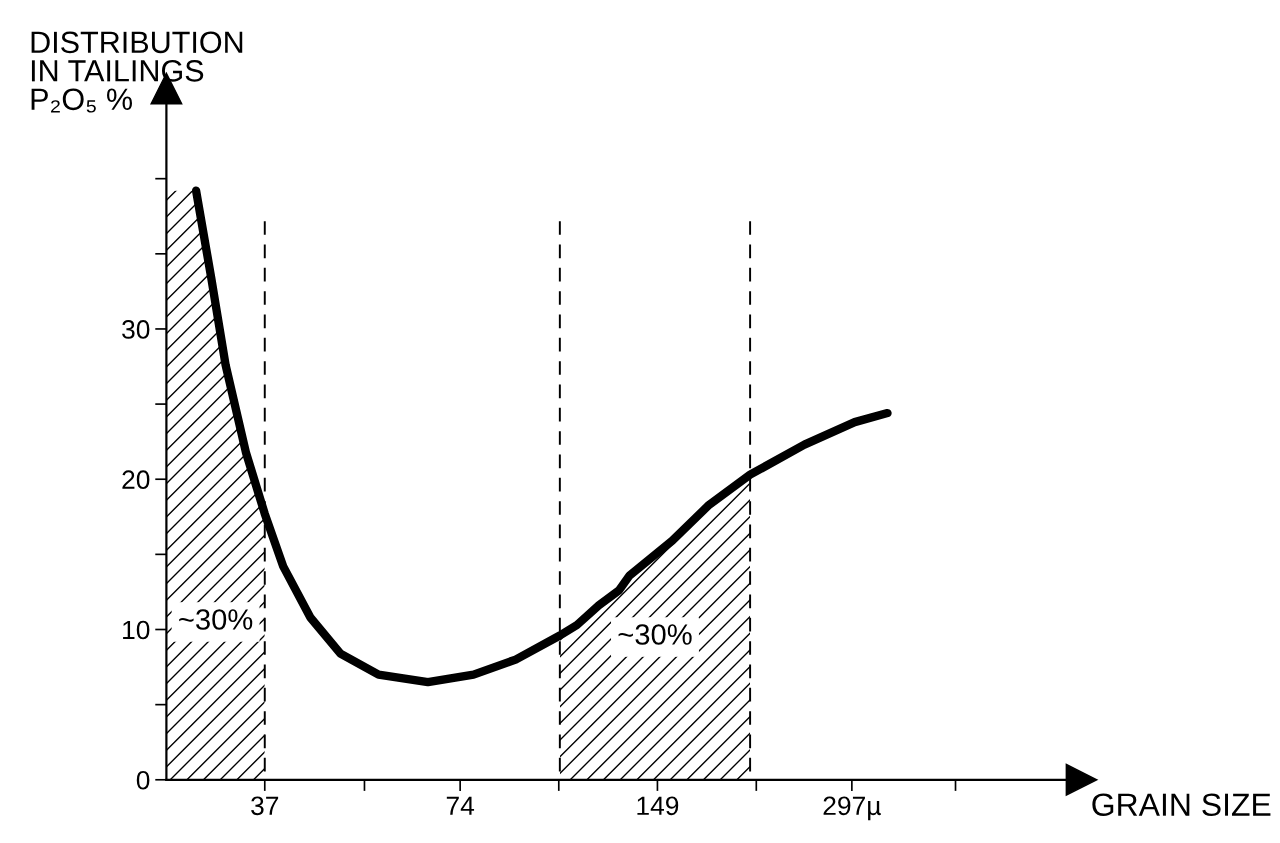  I want to click on y-tick-label: 0, so click(143, 780).